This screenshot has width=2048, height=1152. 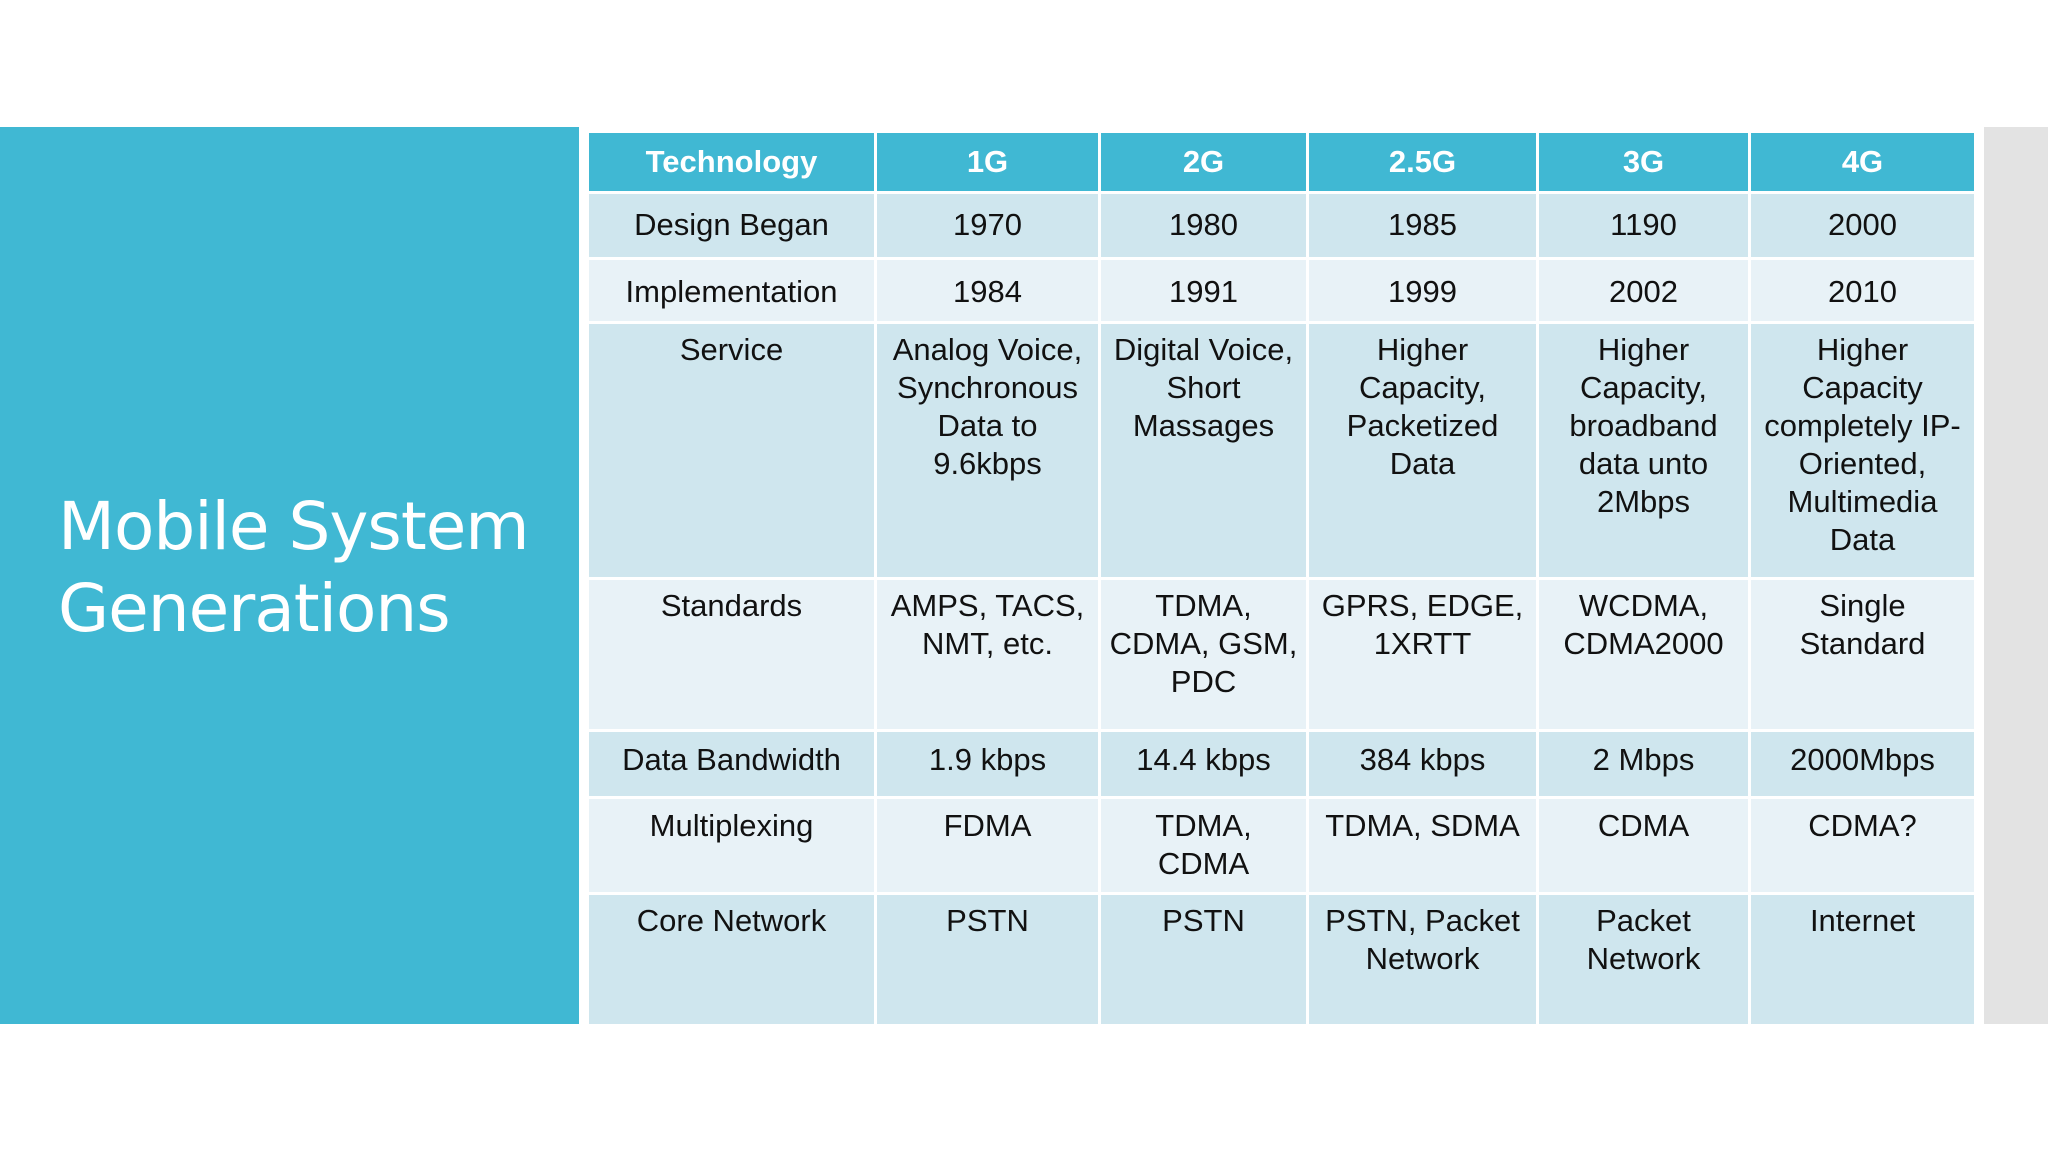 I want to click on table-cell: 1.9 kbps, so click(x=987, y=764).